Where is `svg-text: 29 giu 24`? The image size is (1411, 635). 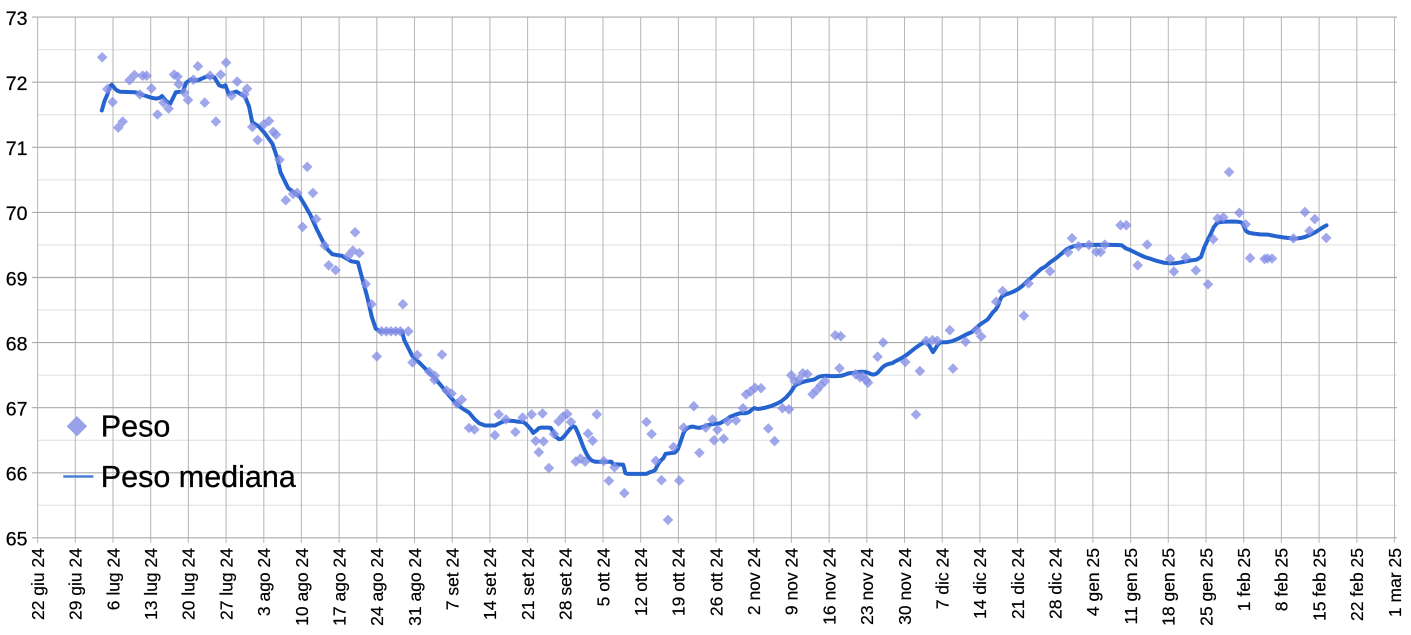 svg-text: 29 giu 24 is located at coordinates (76, 584).